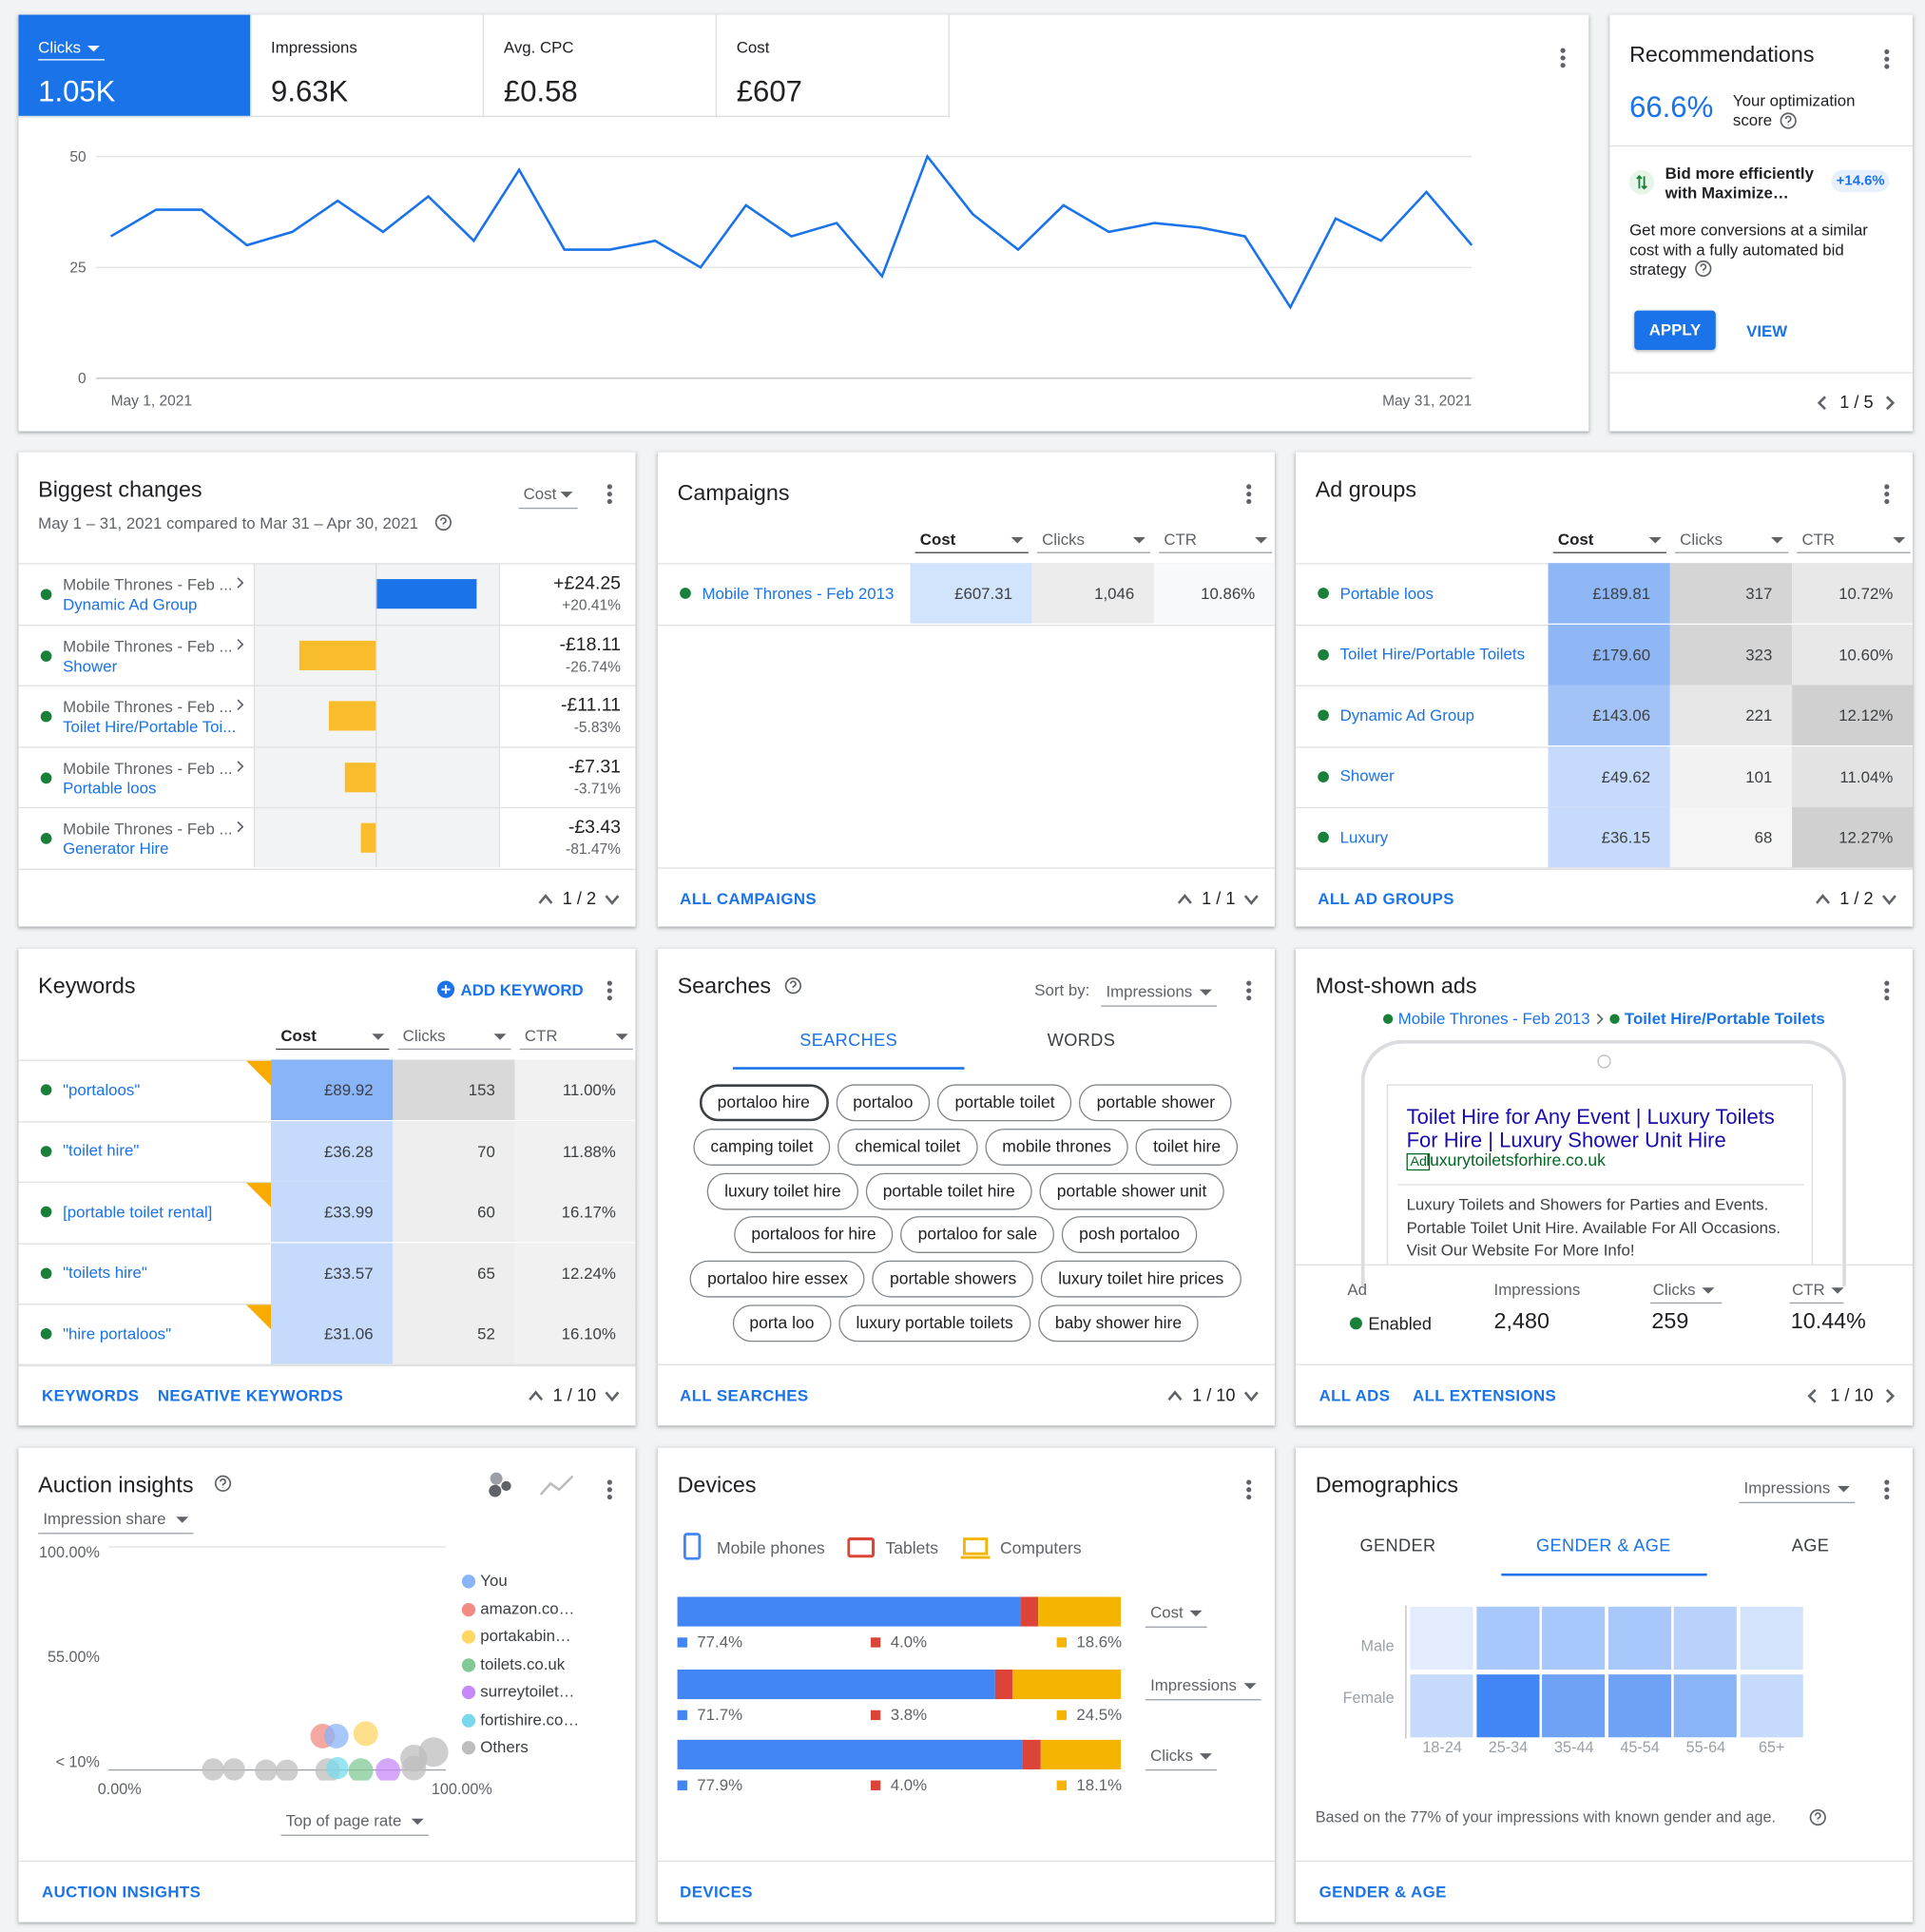 The image size is (1925, 1932). I want to click on row-name: Dynamic Ad Group, so click(1406, 714).